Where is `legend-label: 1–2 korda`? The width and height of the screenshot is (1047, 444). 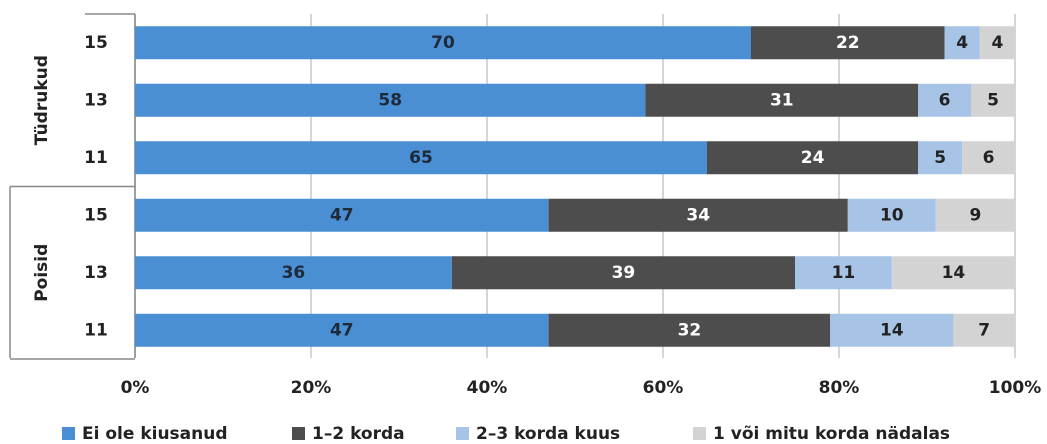 legend-label: 1–2 korda is located at coordinates (358, 434).